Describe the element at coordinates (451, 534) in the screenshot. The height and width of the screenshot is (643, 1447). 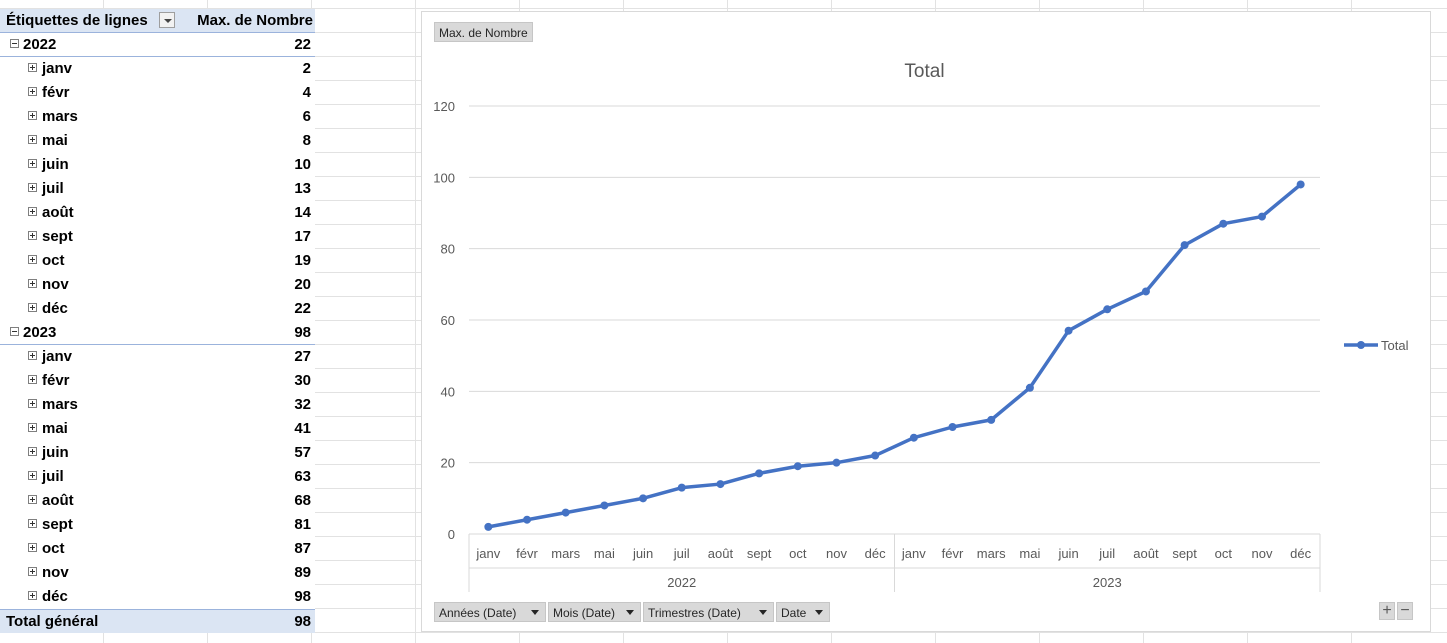
I see `y-tick-label: 0` at that location.